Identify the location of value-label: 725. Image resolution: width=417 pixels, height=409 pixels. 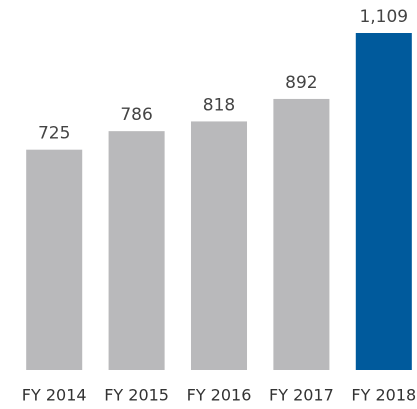
(54, 134).